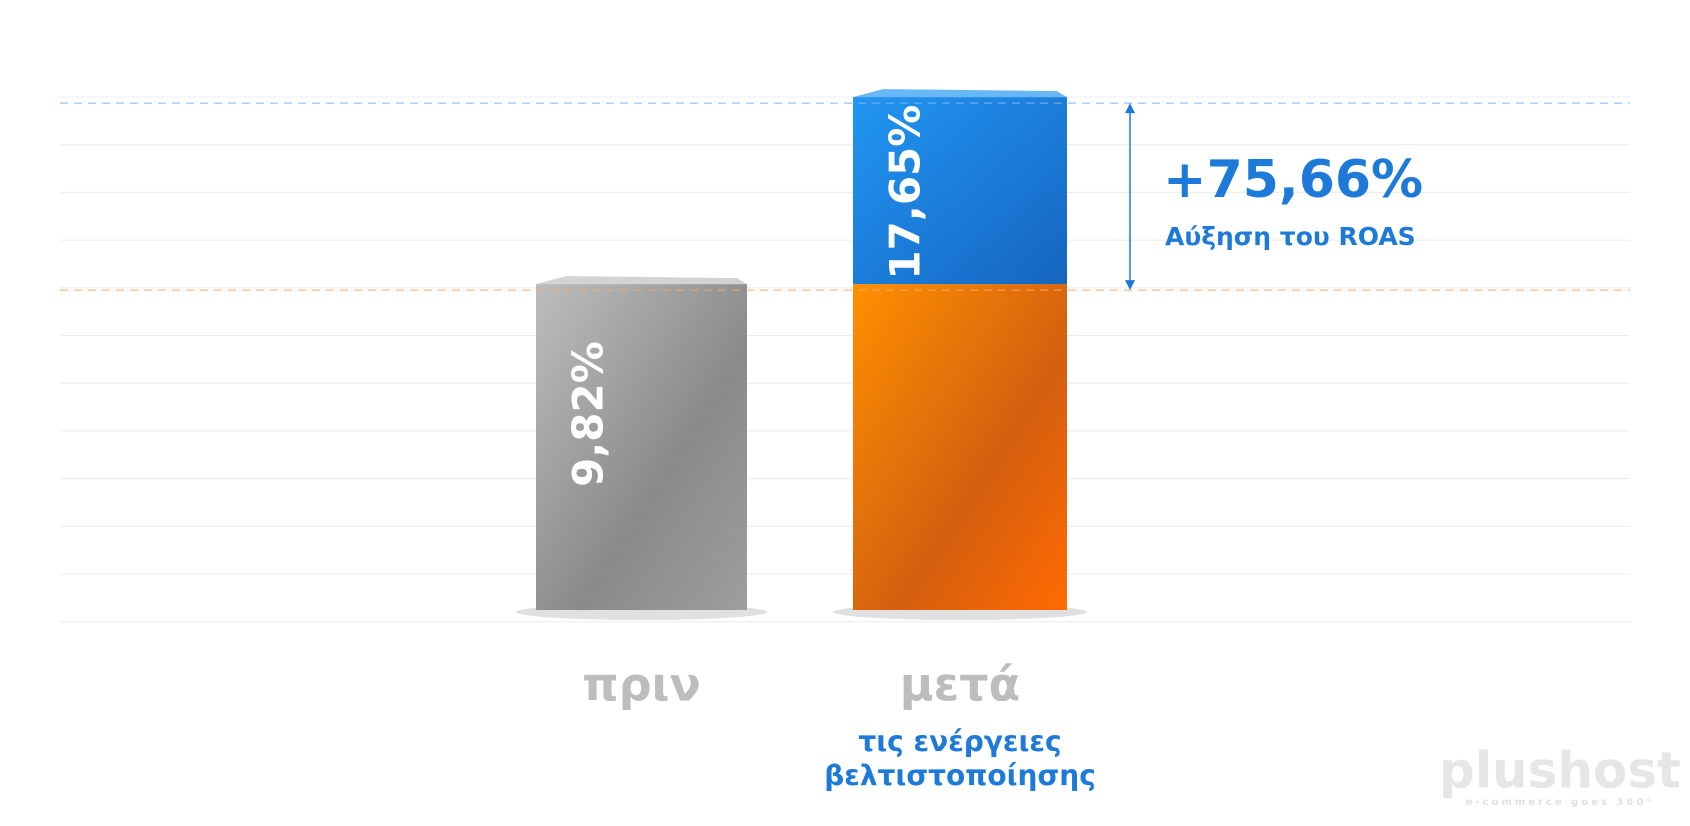 The width and height of the screenshot is (1690, 826). Describe the element at coordinates (1560, 802) in the screenshot. I see `logo-tagline: e-commerce goes 360°` at that location.